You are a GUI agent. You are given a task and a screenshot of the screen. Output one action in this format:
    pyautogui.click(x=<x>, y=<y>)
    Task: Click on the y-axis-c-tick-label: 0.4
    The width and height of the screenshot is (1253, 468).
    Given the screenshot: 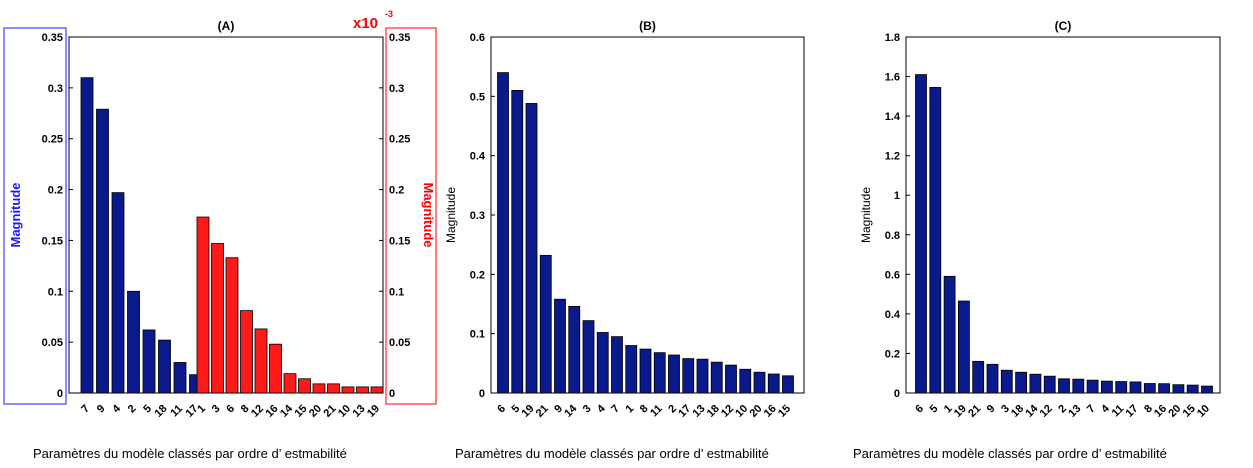 What is the action you would take?
    pyautogui.click(x=893, y=315)
    